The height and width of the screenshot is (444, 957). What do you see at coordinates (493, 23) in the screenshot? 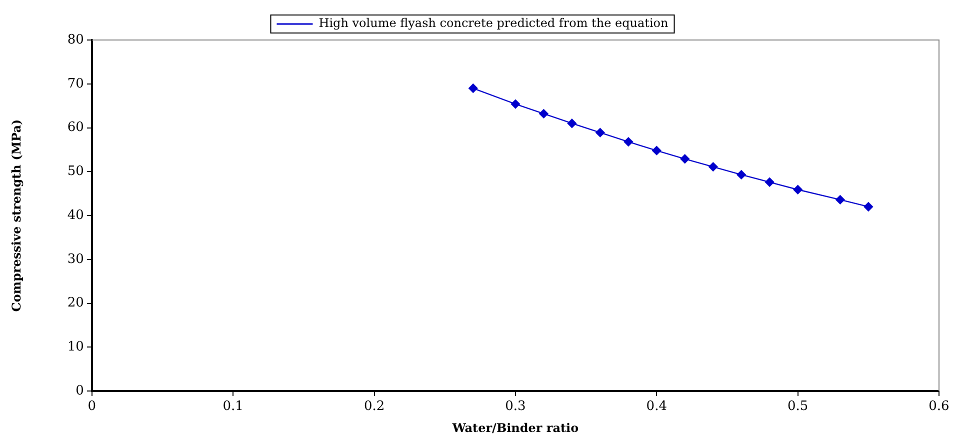
I see `legend-label: High volume flyash concrete predicted from the equation` at bounding box center [493, 23].